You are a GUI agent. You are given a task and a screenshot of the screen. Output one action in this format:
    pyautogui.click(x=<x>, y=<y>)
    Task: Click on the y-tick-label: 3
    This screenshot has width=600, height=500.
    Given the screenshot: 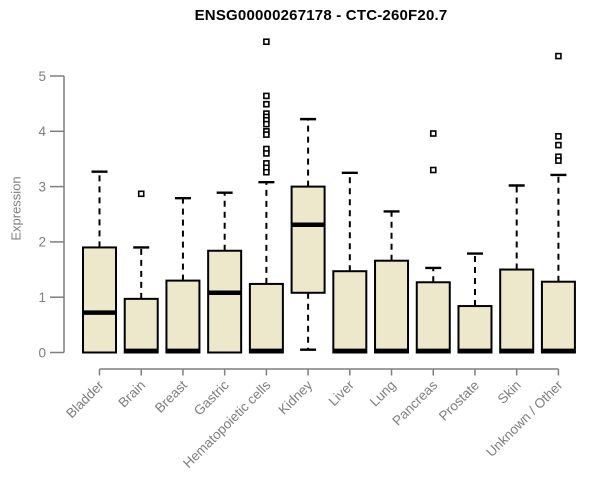 What is the action you would take?
    pyautogui.click(x=42, y=186)
    